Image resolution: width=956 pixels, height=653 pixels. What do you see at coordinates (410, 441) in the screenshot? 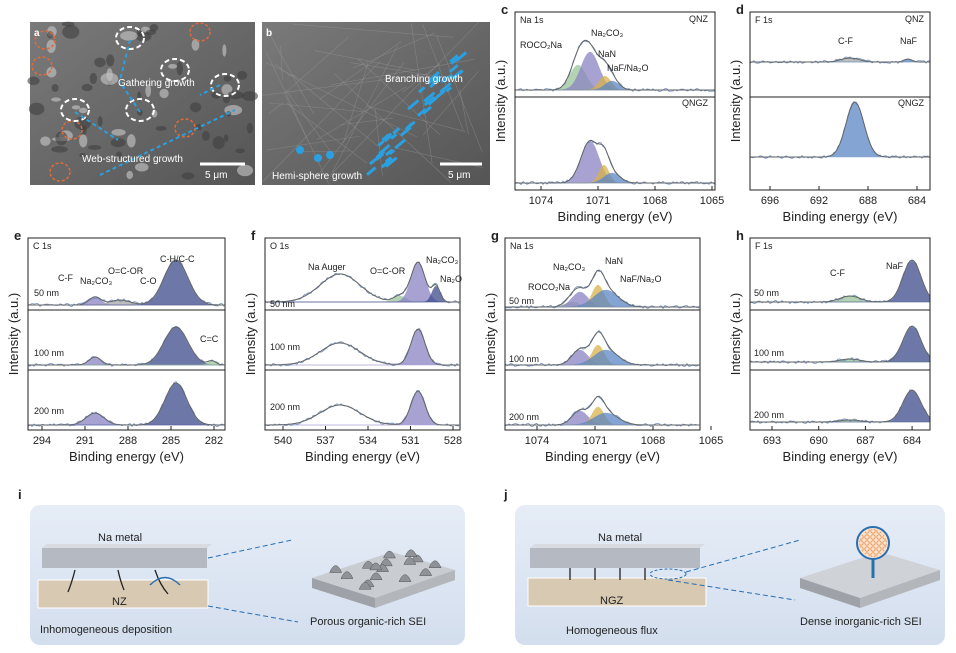
I see `x-tick-label: 531` at bounding box center [410, 441].